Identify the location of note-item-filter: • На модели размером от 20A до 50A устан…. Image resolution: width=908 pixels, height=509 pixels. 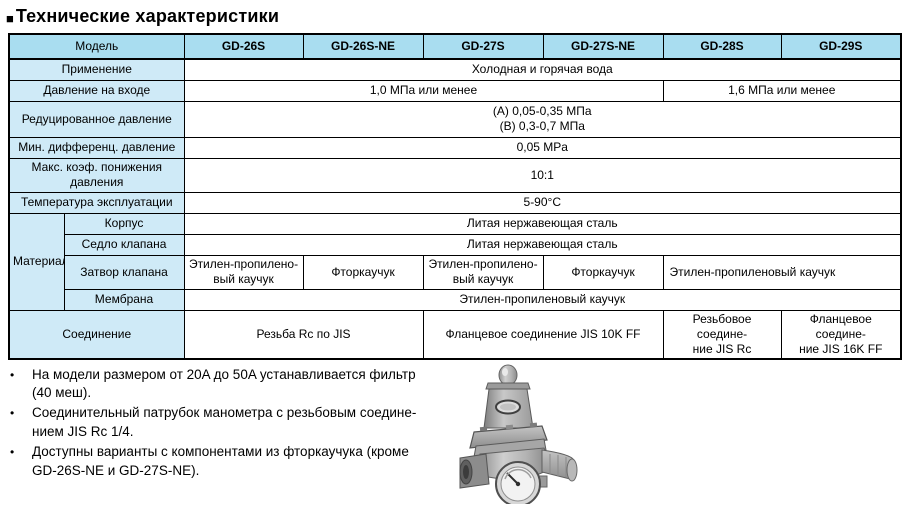
(234, 385).